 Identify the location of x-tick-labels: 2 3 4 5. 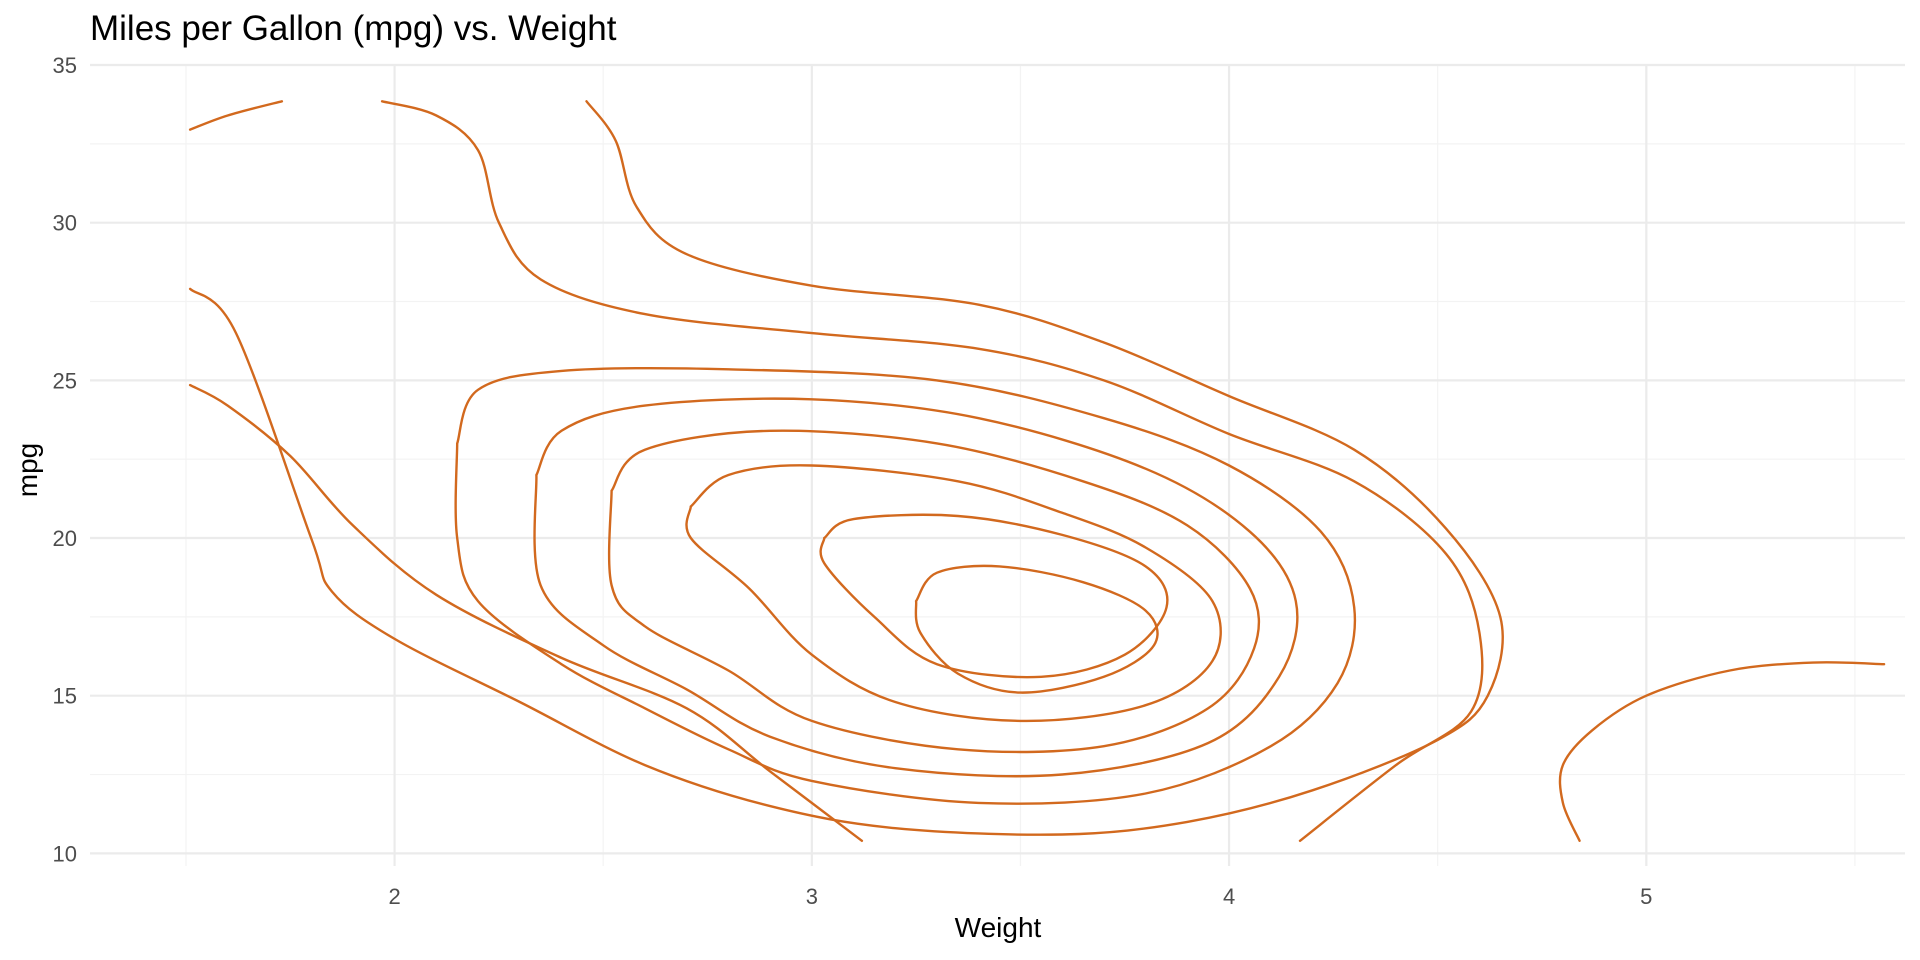
(1020, 896).